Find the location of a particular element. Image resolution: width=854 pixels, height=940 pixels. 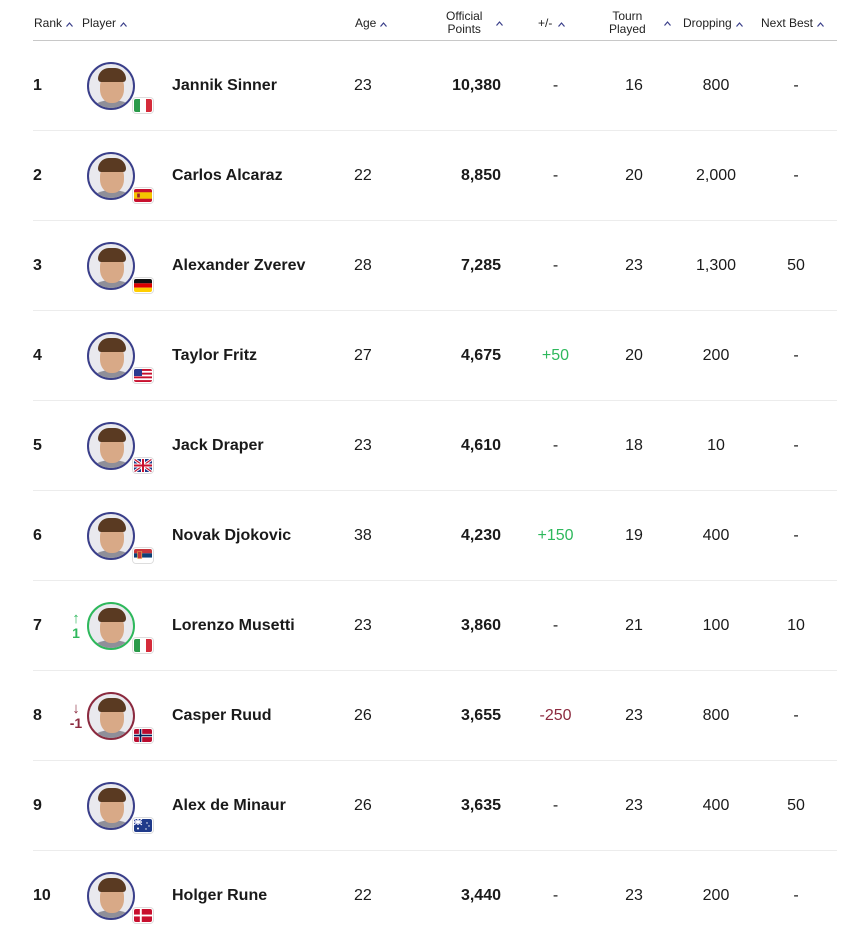

sort-player: Player is located at coordinates (104, 23).